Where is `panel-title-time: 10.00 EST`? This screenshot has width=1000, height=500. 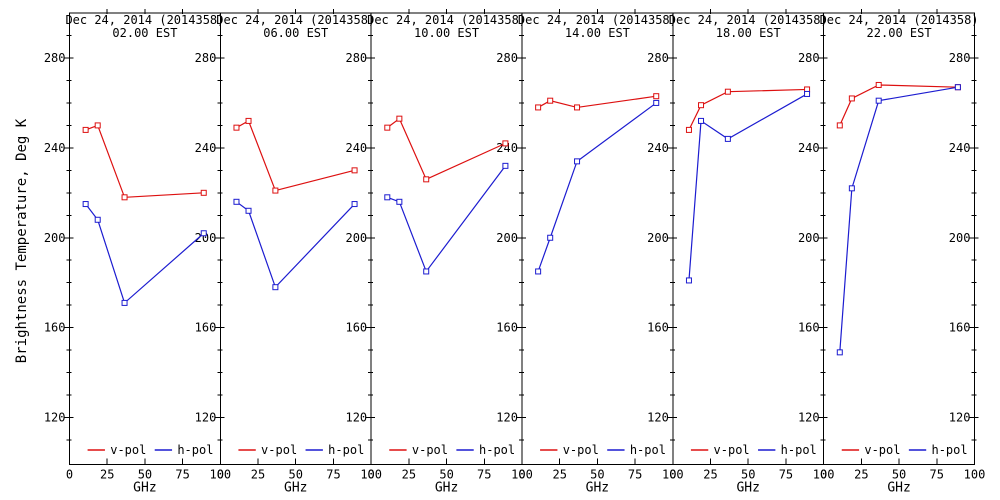
panel-title-time: 10.00 EST is located at coordinates (446, 33).